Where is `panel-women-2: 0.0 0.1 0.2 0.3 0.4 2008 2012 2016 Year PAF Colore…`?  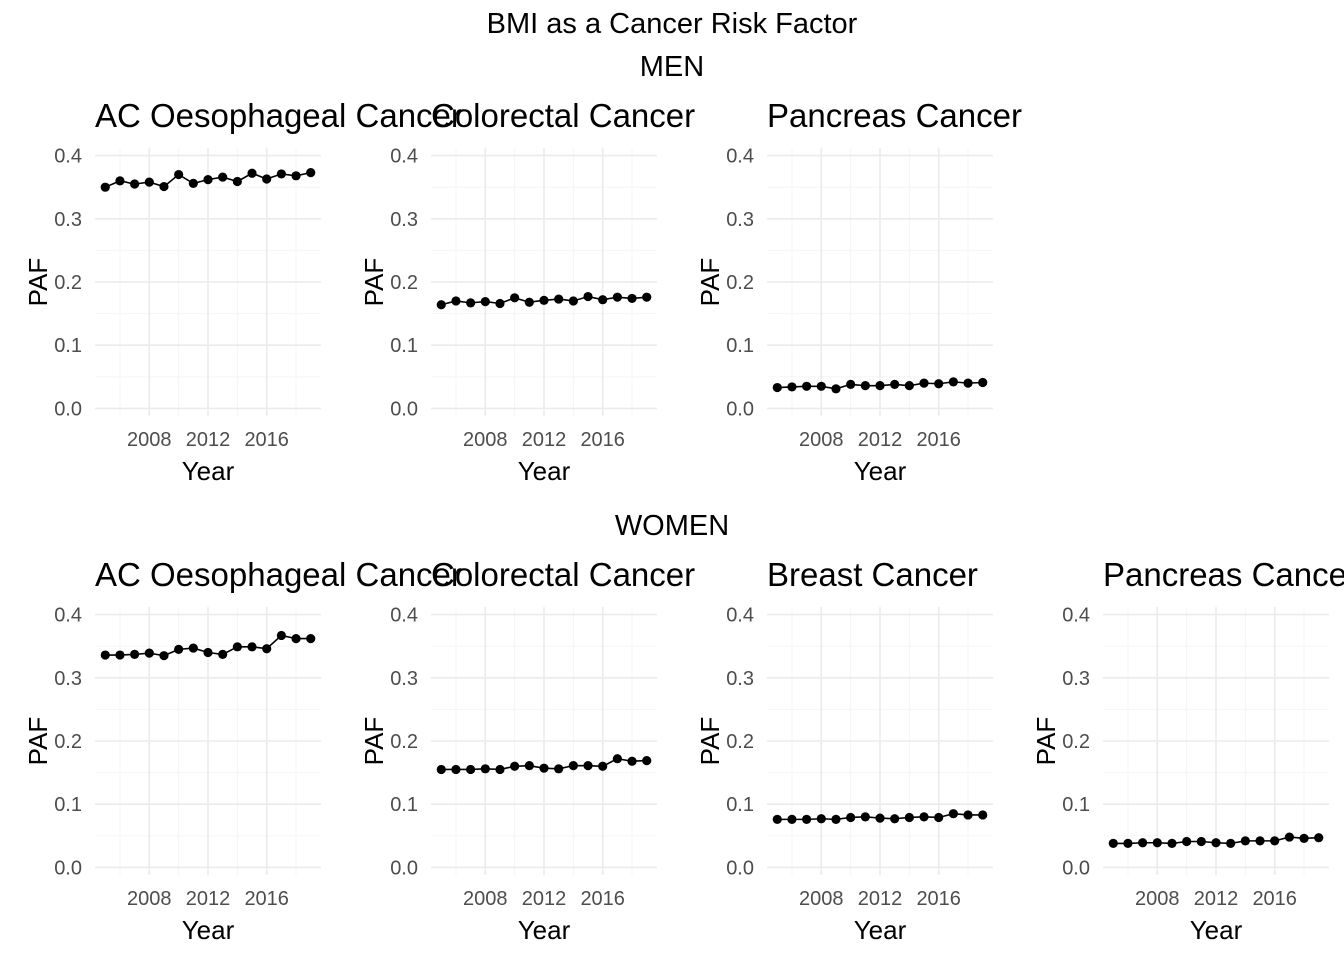
panel-women-2: 0.0 0.1 0.2 0.3 0.4 2008 2012 2016 Year PAF Colore… is located at coordinates (527, 750).